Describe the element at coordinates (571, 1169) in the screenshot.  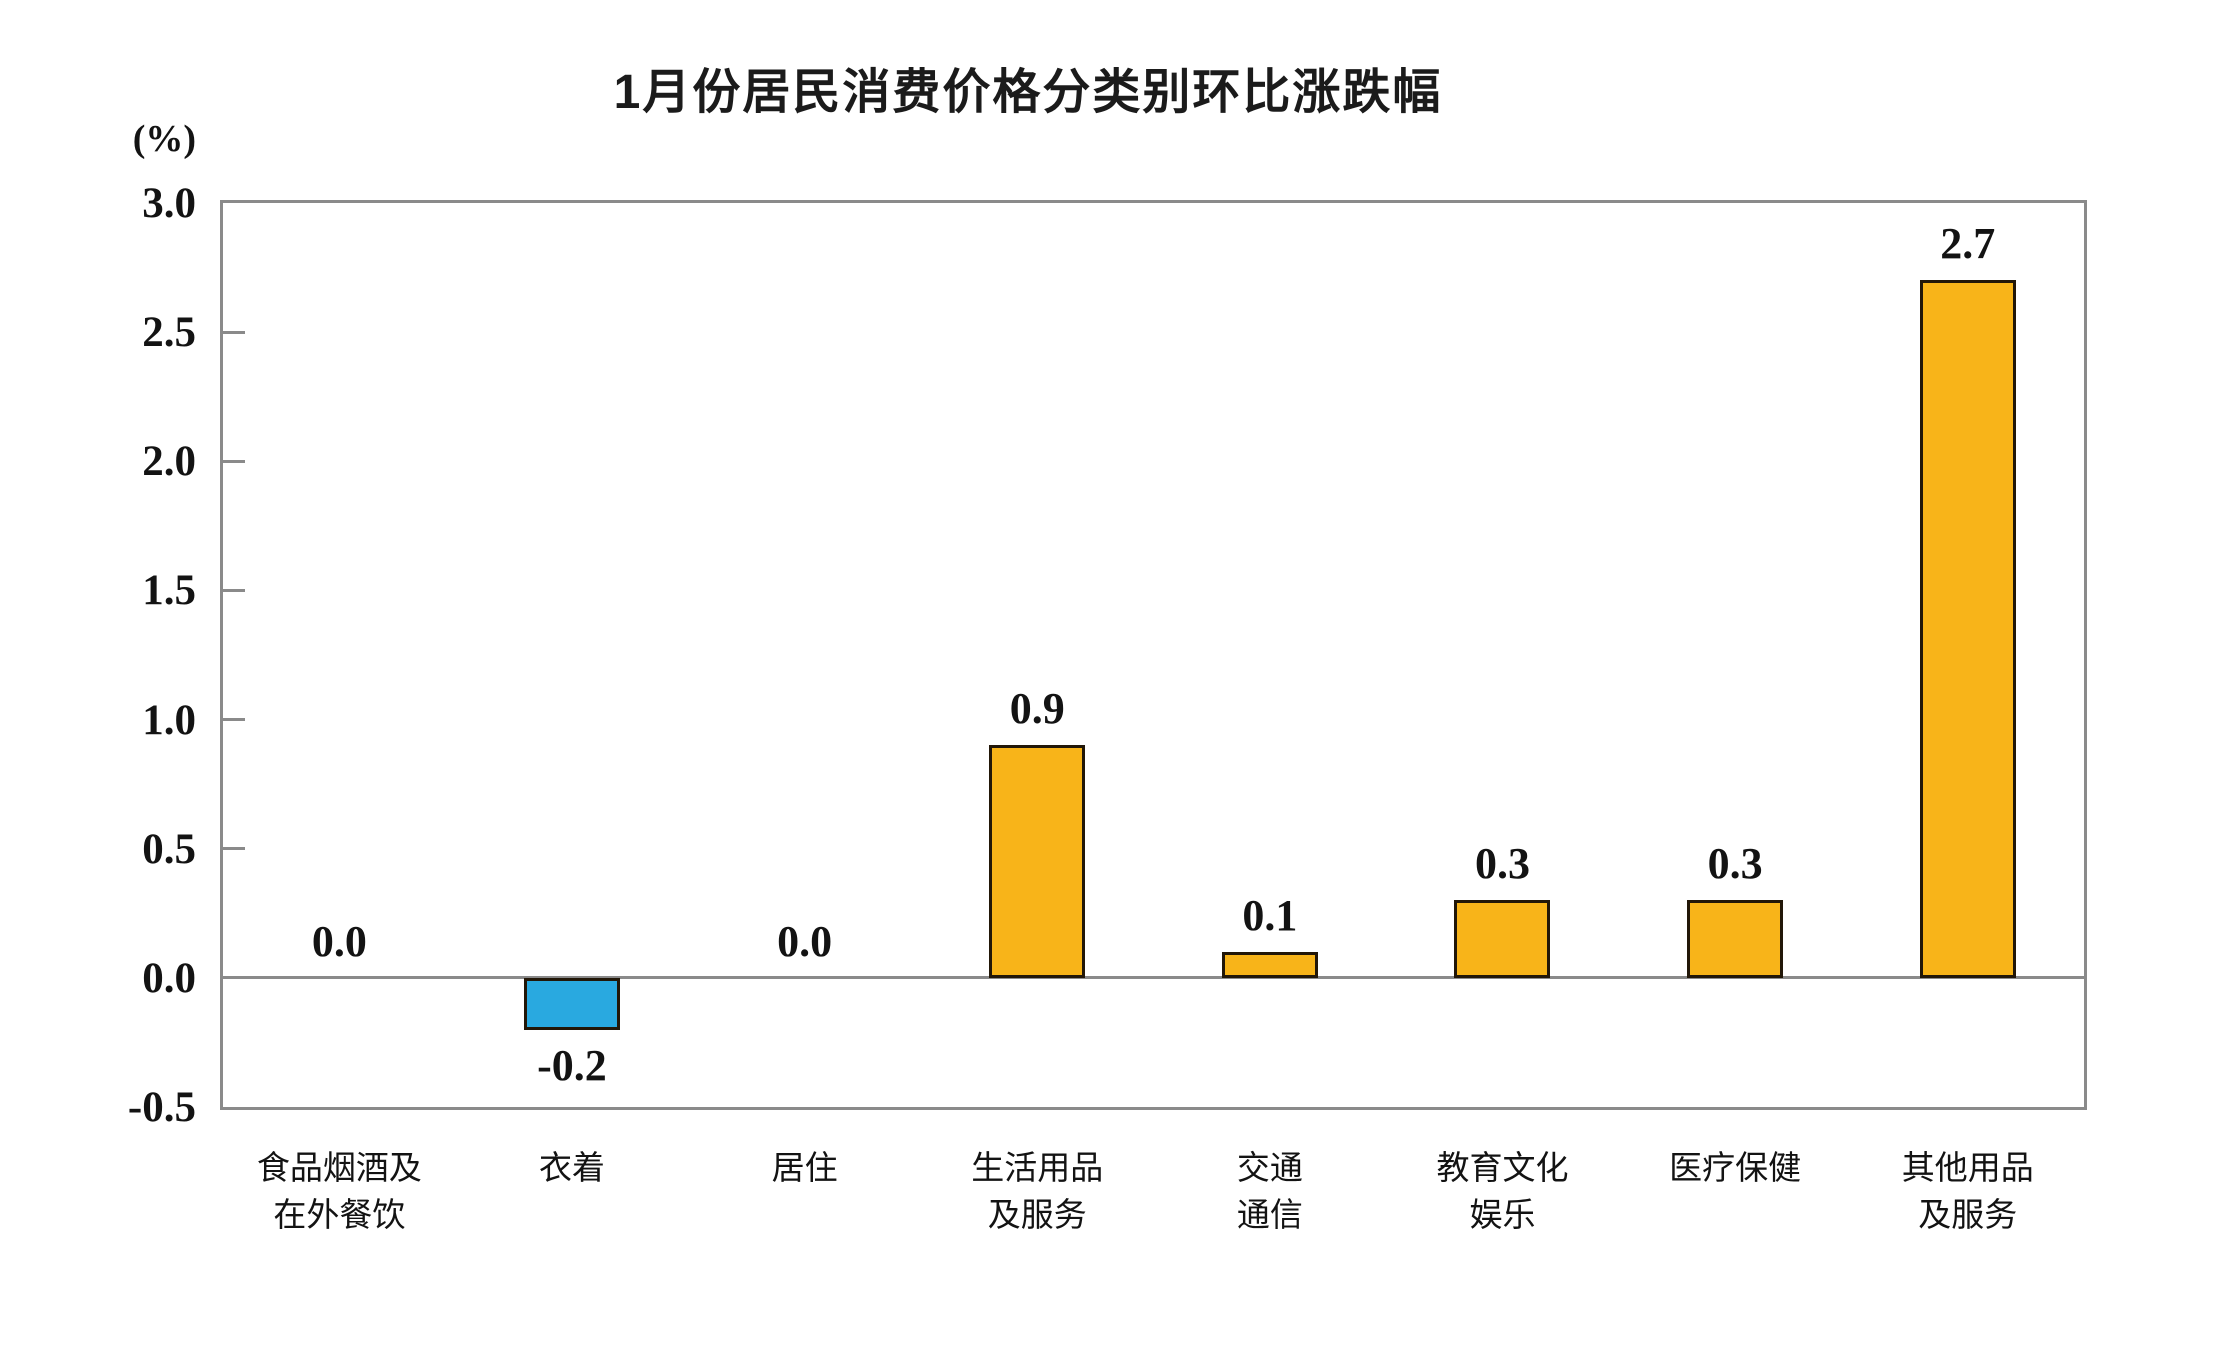
I see `category-label-clothing: 衣着` at that location.